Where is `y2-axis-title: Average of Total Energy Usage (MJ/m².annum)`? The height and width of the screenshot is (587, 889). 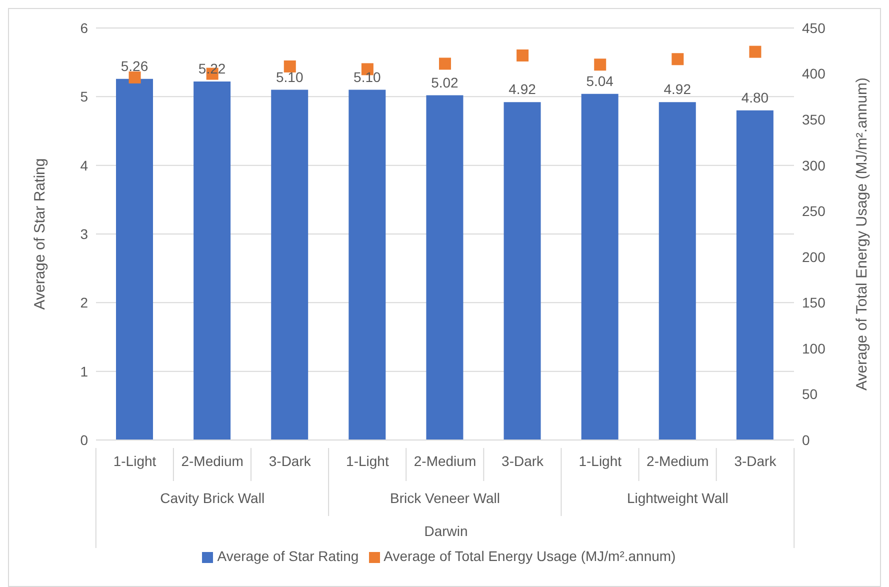
y2-axis-title: Average of Total Energy Usage (MJ/m².annum) is located at coordinates (861, 234).